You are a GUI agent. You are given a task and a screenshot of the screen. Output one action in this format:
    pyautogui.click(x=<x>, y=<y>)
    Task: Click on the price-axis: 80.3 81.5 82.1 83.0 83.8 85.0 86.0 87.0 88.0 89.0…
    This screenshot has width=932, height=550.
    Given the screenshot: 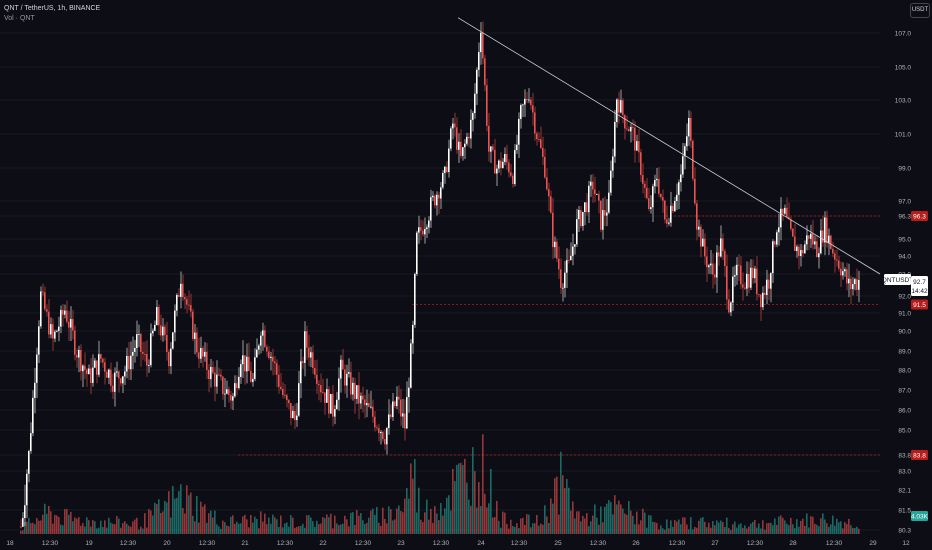 What is the action you would take?
    pyautogui.click(x=903, y=283)
    